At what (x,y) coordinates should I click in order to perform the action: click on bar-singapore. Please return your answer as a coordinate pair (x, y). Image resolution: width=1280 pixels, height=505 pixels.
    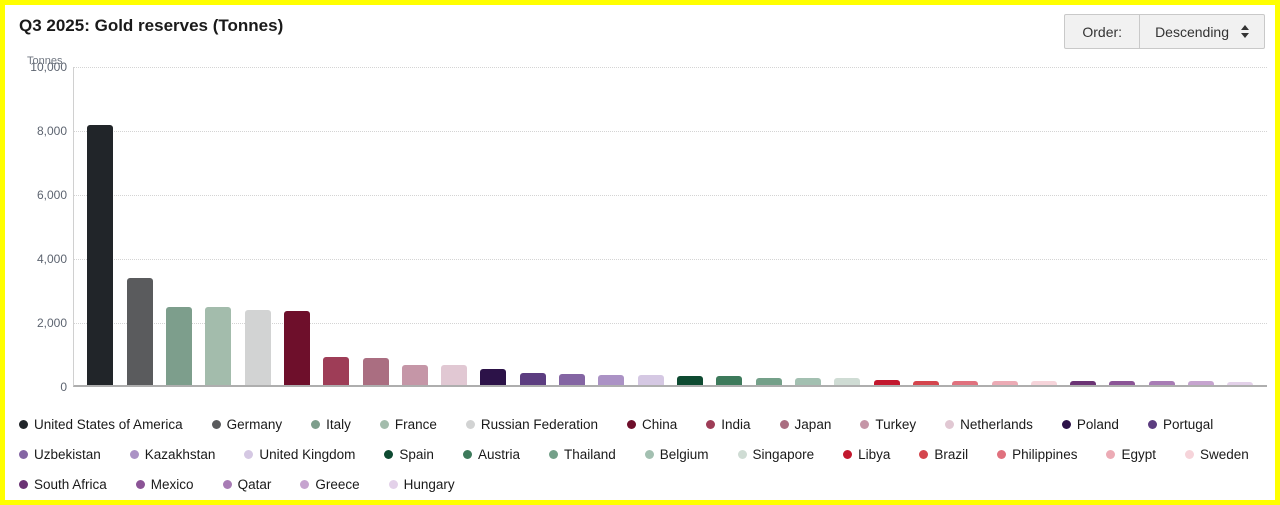
    Looking at the image, I should click on (847, 381).